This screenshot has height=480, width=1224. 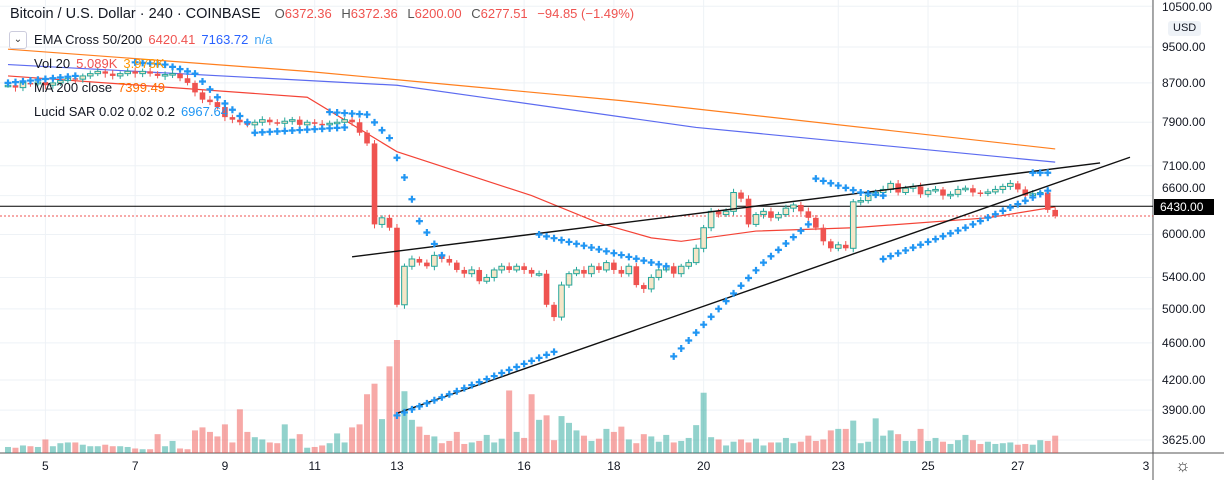 What do you see at coordinates (102, 63) in the screenshot?
I see `indicator-legend-row: Vol 20 5.089K 3.973K` at bounding box center [102, 63].